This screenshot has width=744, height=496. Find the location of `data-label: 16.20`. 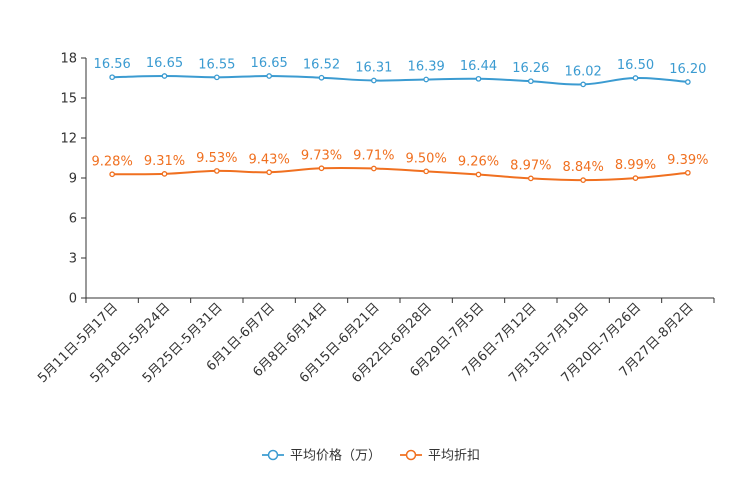

data-label: 16.20 is located at coordinates (687, 69).